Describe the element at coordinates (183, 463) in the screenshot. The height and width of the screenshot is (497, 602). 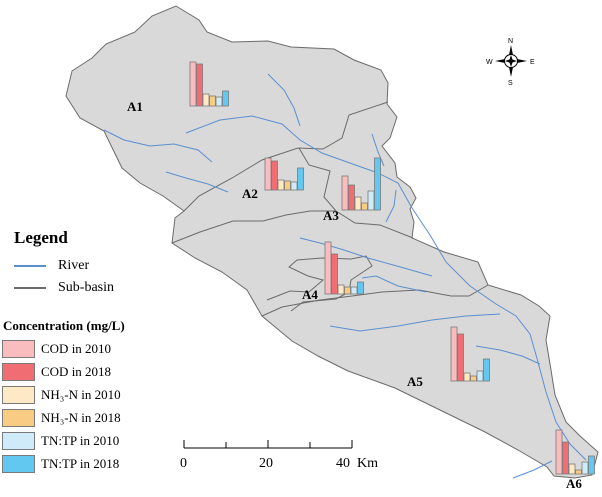
I see `scale-label-0: 0` at that location.